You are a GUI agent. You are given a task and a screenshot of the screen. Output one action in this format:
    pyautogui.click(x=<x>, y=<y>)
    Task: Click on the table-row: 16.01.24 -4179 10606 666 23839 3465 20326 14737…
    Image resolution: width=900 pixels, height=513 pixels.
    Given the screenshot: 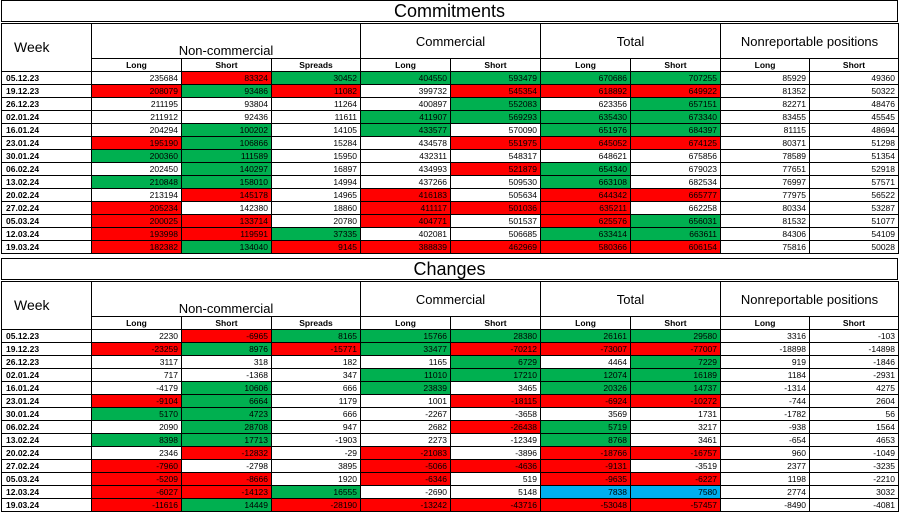 What is the action you would take?
    pyautogui.click(x=450, y=388)
    